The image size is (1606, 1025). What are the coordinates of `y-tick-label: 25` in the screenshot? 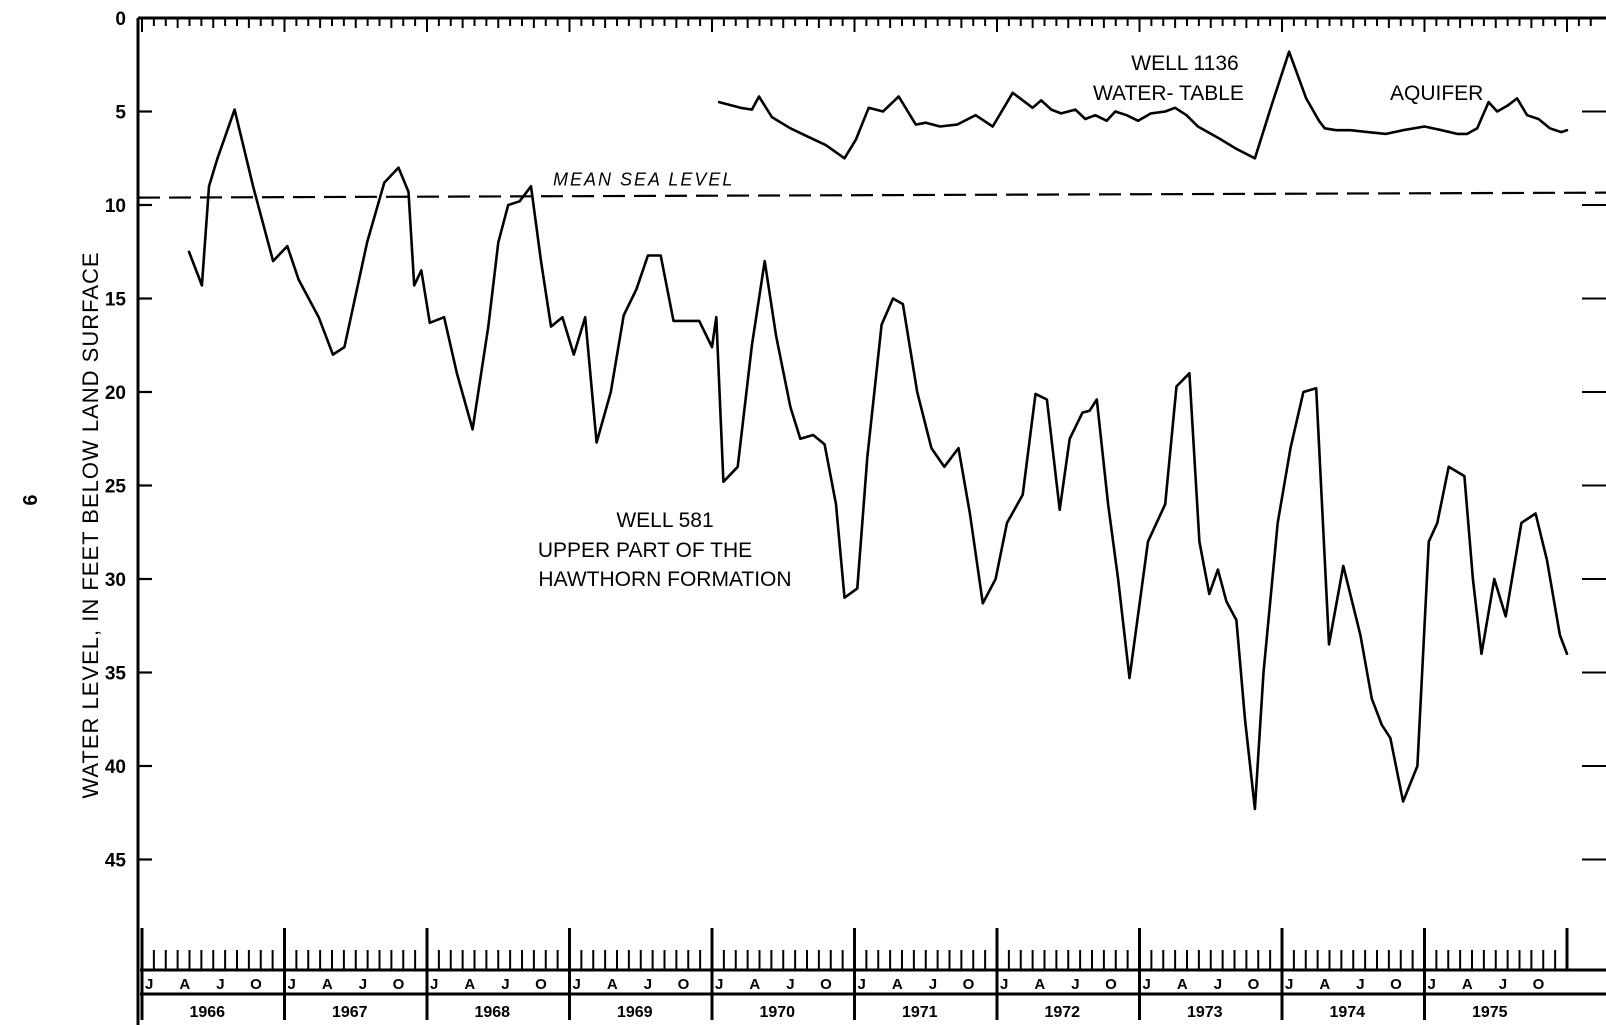 It's located at (116, 487).